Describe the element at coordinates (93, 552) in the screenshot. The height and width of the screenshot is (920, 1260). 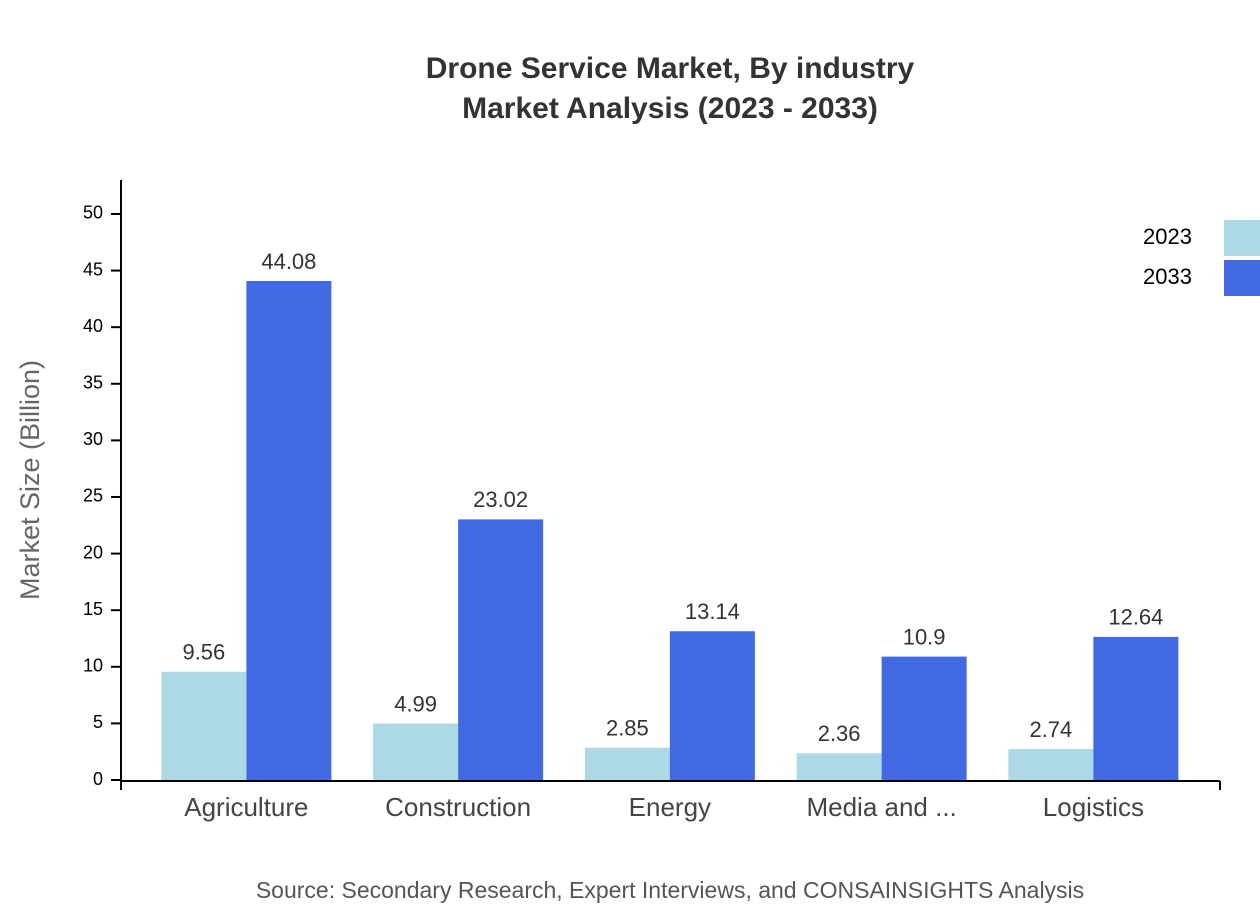
I see `y-tick-label: 20` at that location.